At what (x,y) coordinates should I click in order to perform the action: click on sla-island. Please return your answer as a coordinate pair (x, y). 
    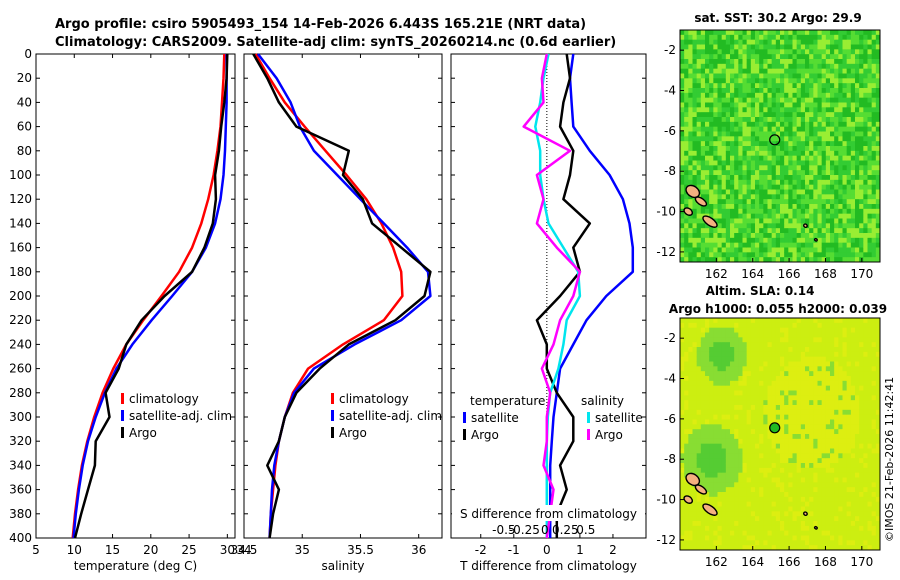
    Looking at the image, I should click on (710, 509).